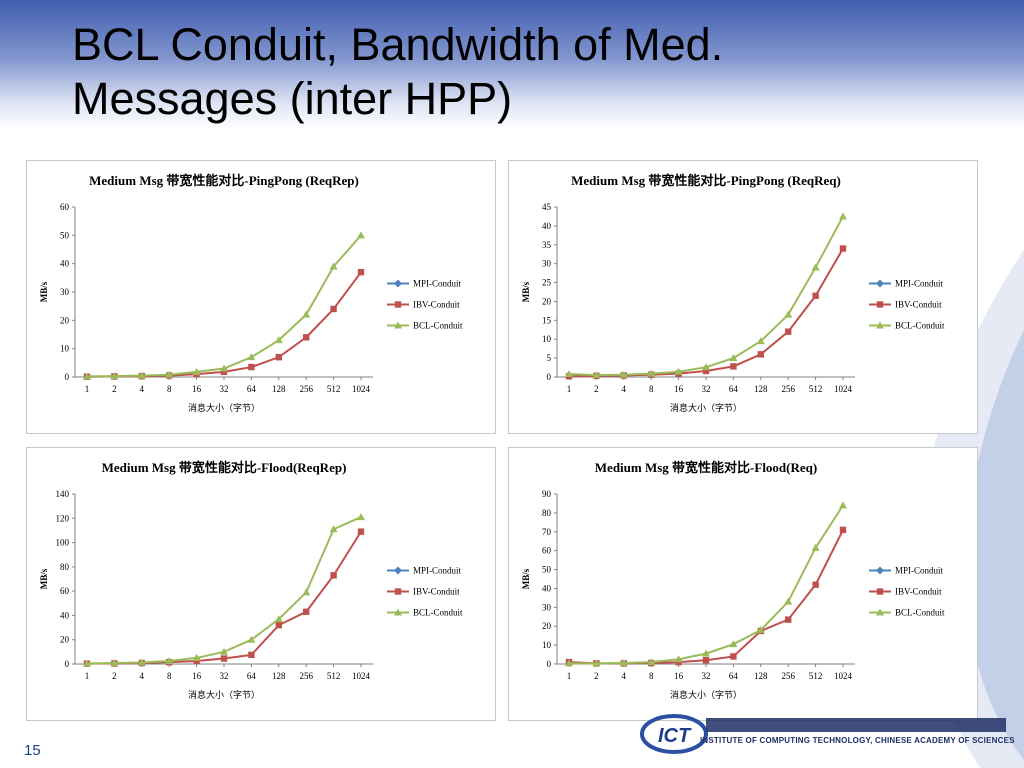 Image resolution: width=1024 pixels, height=768 pixels. Describe the element at coordinates (547, 245) in the screenshot. I see `chart2-y-tick-label: 35` at that location.